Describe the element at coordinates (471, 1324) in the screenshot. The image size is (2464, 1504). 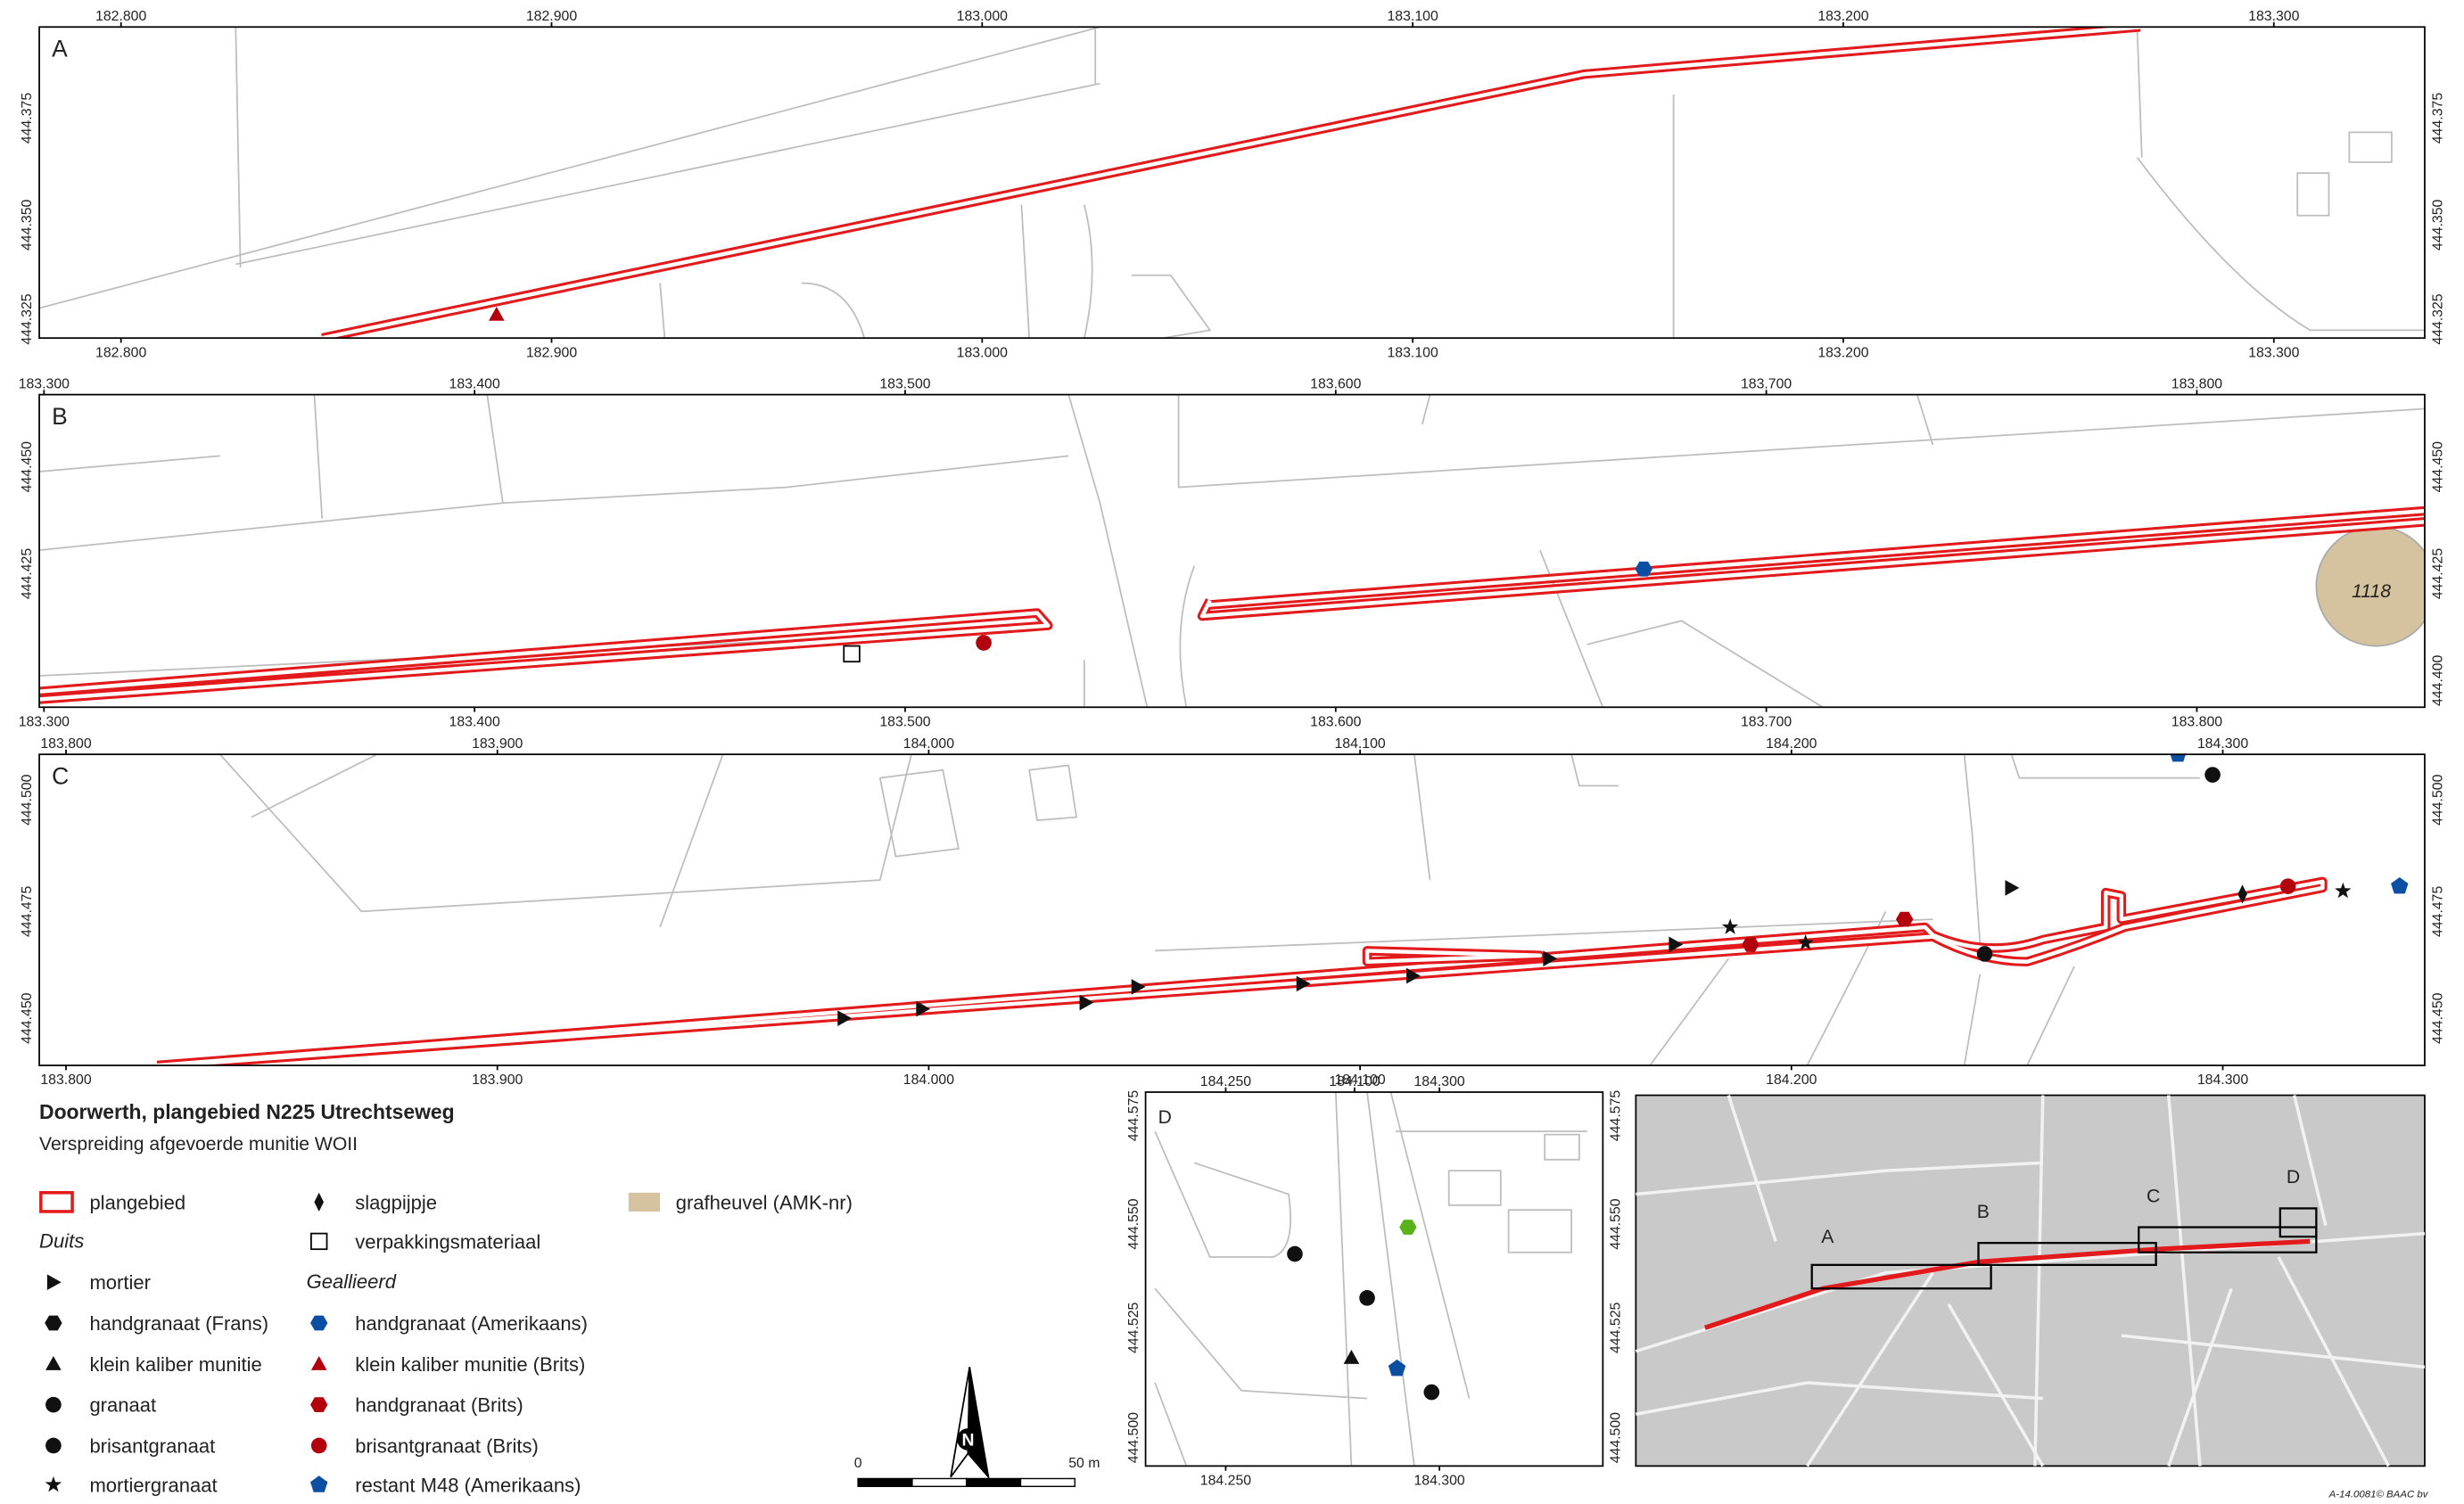
I see `legend-label: handgranaat (Amerikaans)` at that location.